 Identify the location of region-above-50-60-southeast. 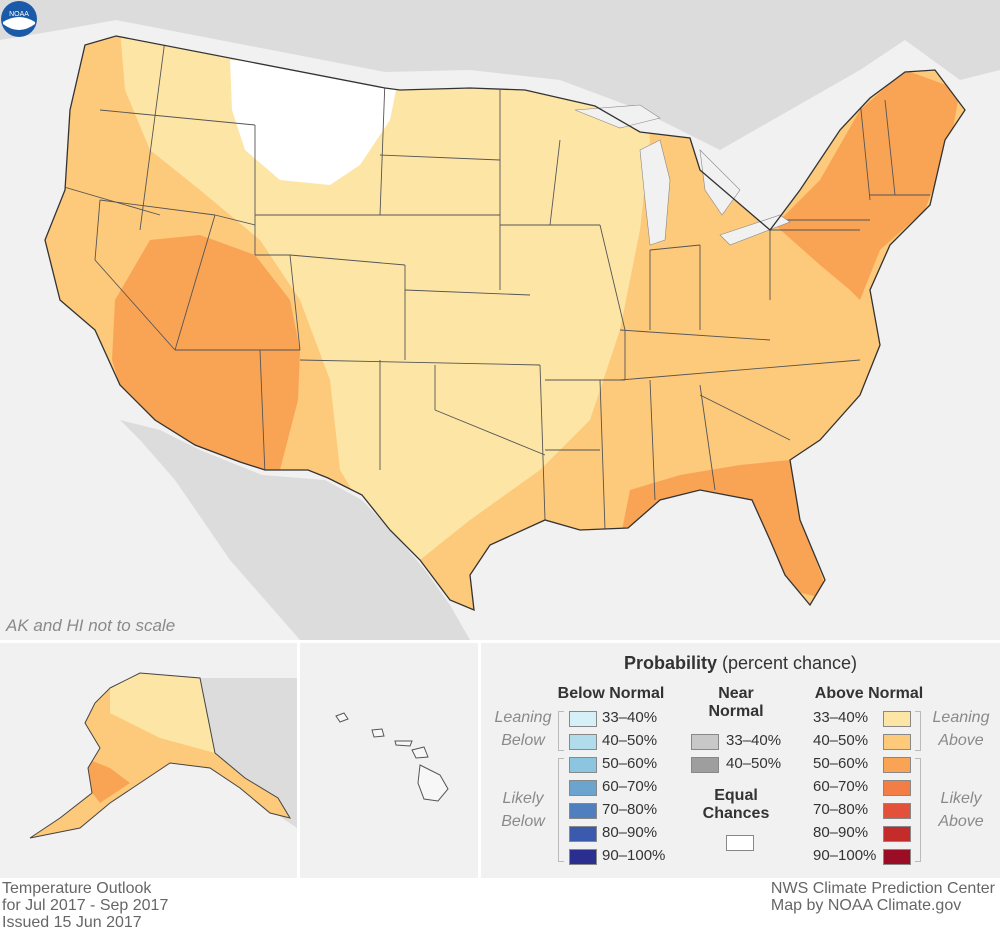
(725, 530).